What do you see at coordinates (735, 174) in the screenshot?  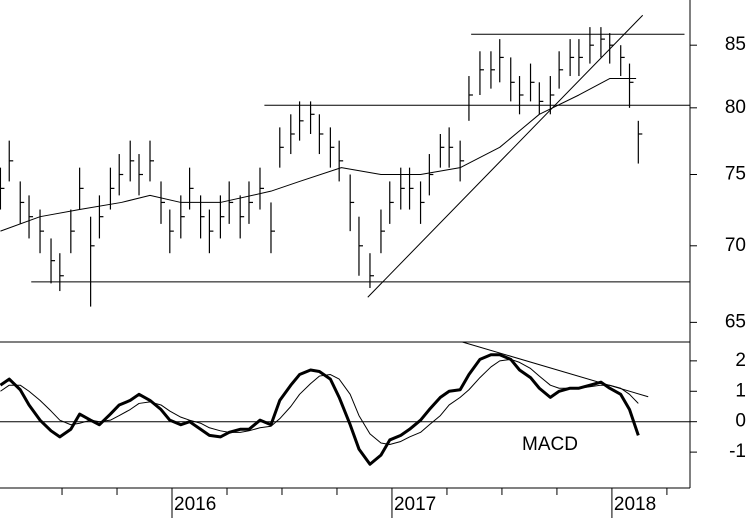 I see `y-tick-label: 75` at bounding box center [735, 174].